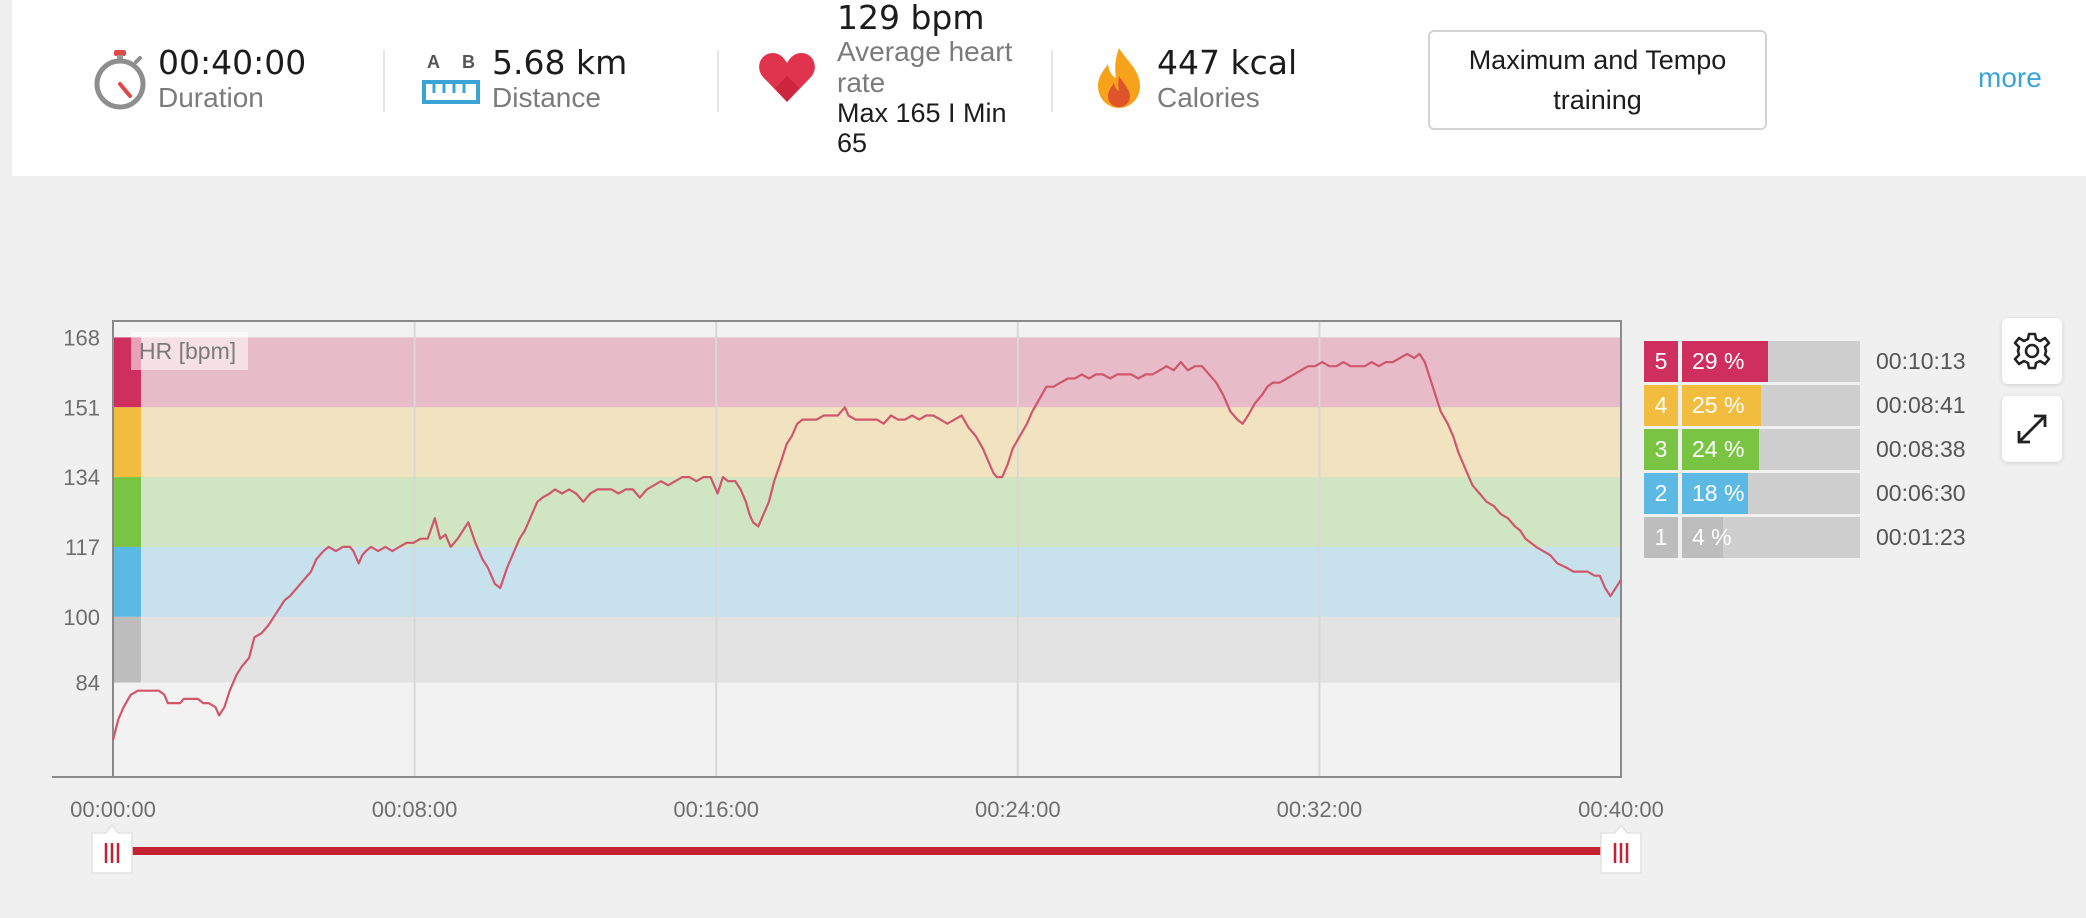 The image size is (2086, 918). What do you see at coordinates (1771, 405) in the screenshot?
I see `zone-percentage-bar: 25 %` at bounding box center [1771, 405].